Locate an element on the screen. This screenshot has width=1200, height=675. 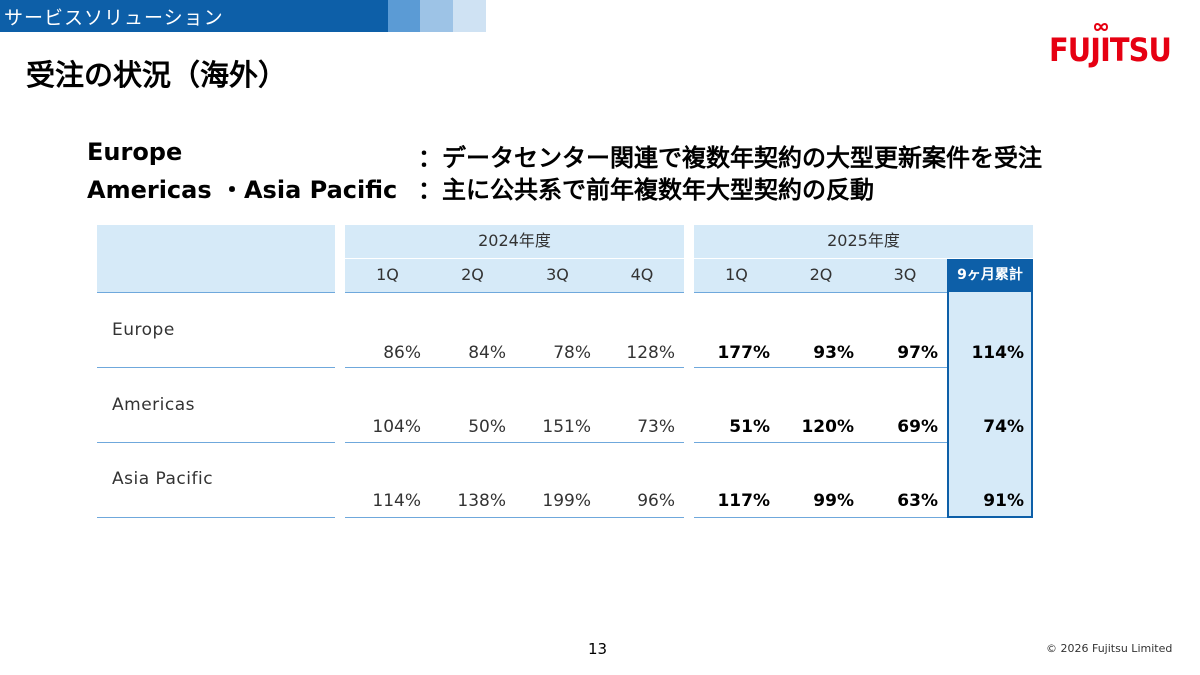
cumulative-header: 9ヶ月累計 is located at coordinates (990, 275).